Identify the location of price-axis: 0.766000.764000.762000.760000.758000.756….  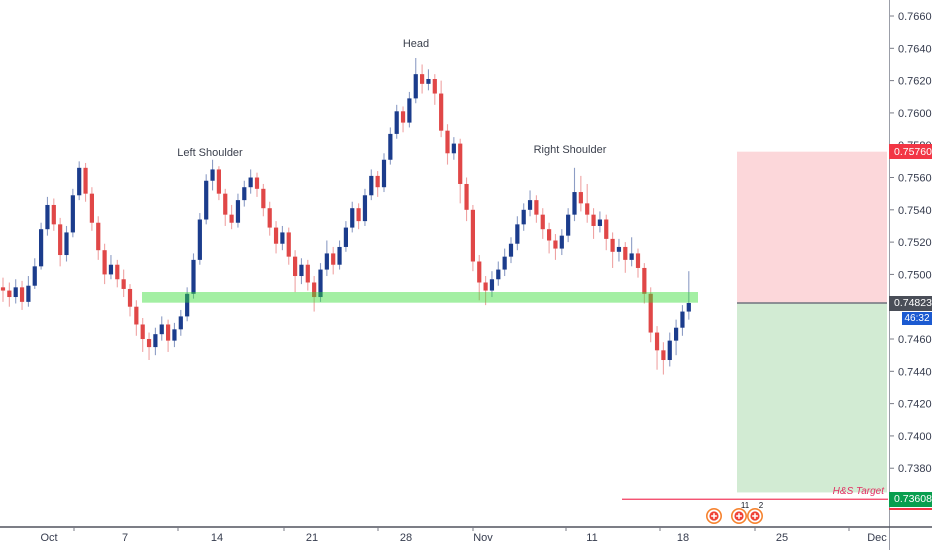
(910, 275).